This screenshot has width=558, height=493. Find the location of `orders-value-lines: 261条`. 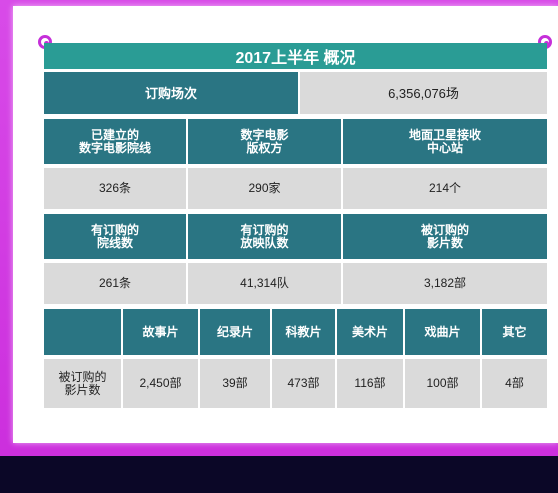

orders-value-lines: 261条 is located at coordinates (115, 283).